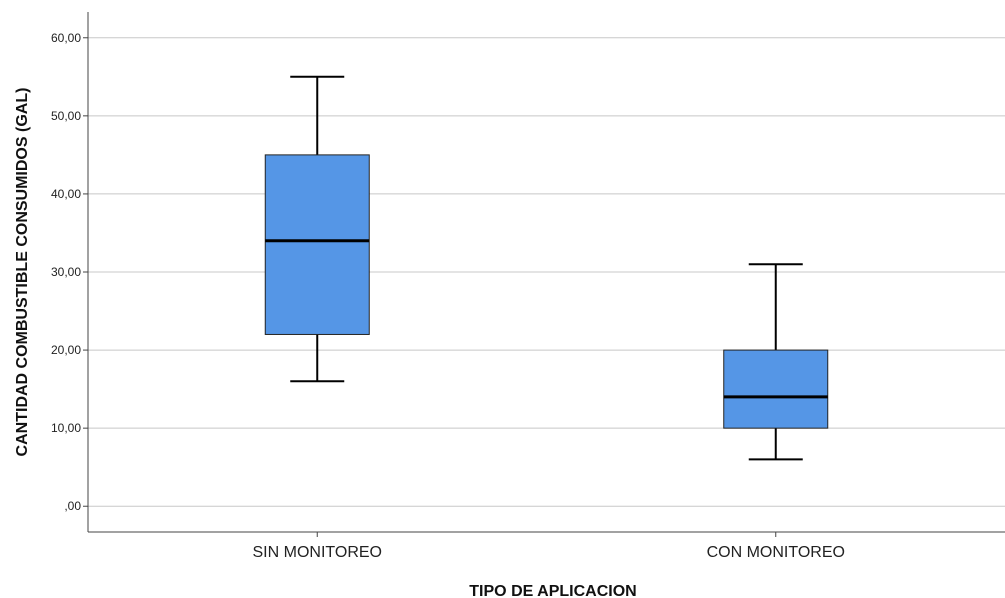  What do you see at coordinates (549, 546) in the screenshot?
I see `category-labels: SIN MONITOREO CON MONITOREO` at bounding box center [549, 546].